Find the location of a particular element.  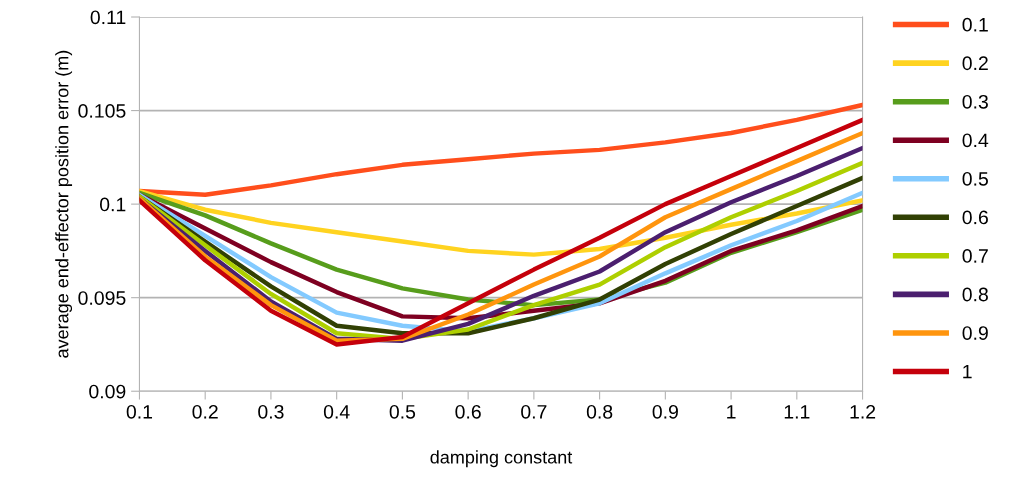

y-tick-label: 0.1 is located at coordinates (112, 204).